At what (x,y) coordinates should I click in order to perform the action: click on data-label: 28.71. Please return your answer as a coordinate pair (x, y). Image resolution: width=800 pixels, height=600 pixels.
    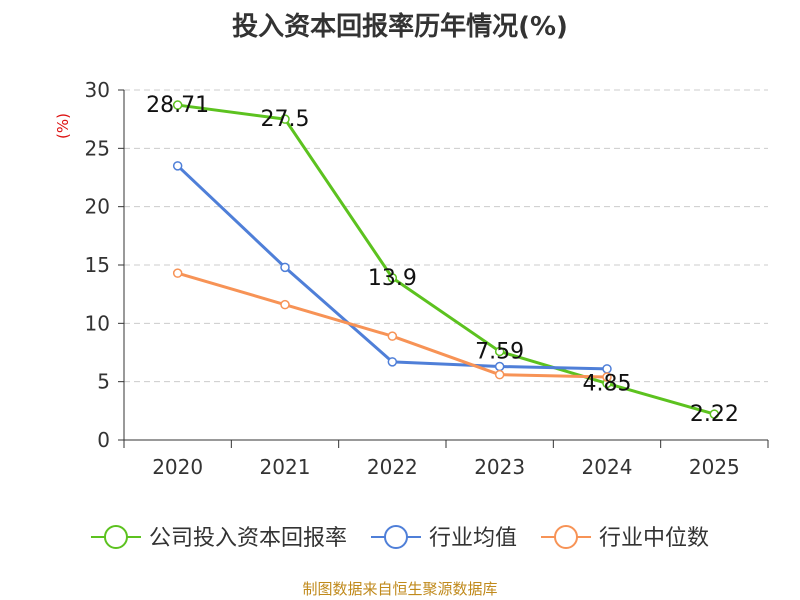
    Looking at the image, I should click on (177, 105).